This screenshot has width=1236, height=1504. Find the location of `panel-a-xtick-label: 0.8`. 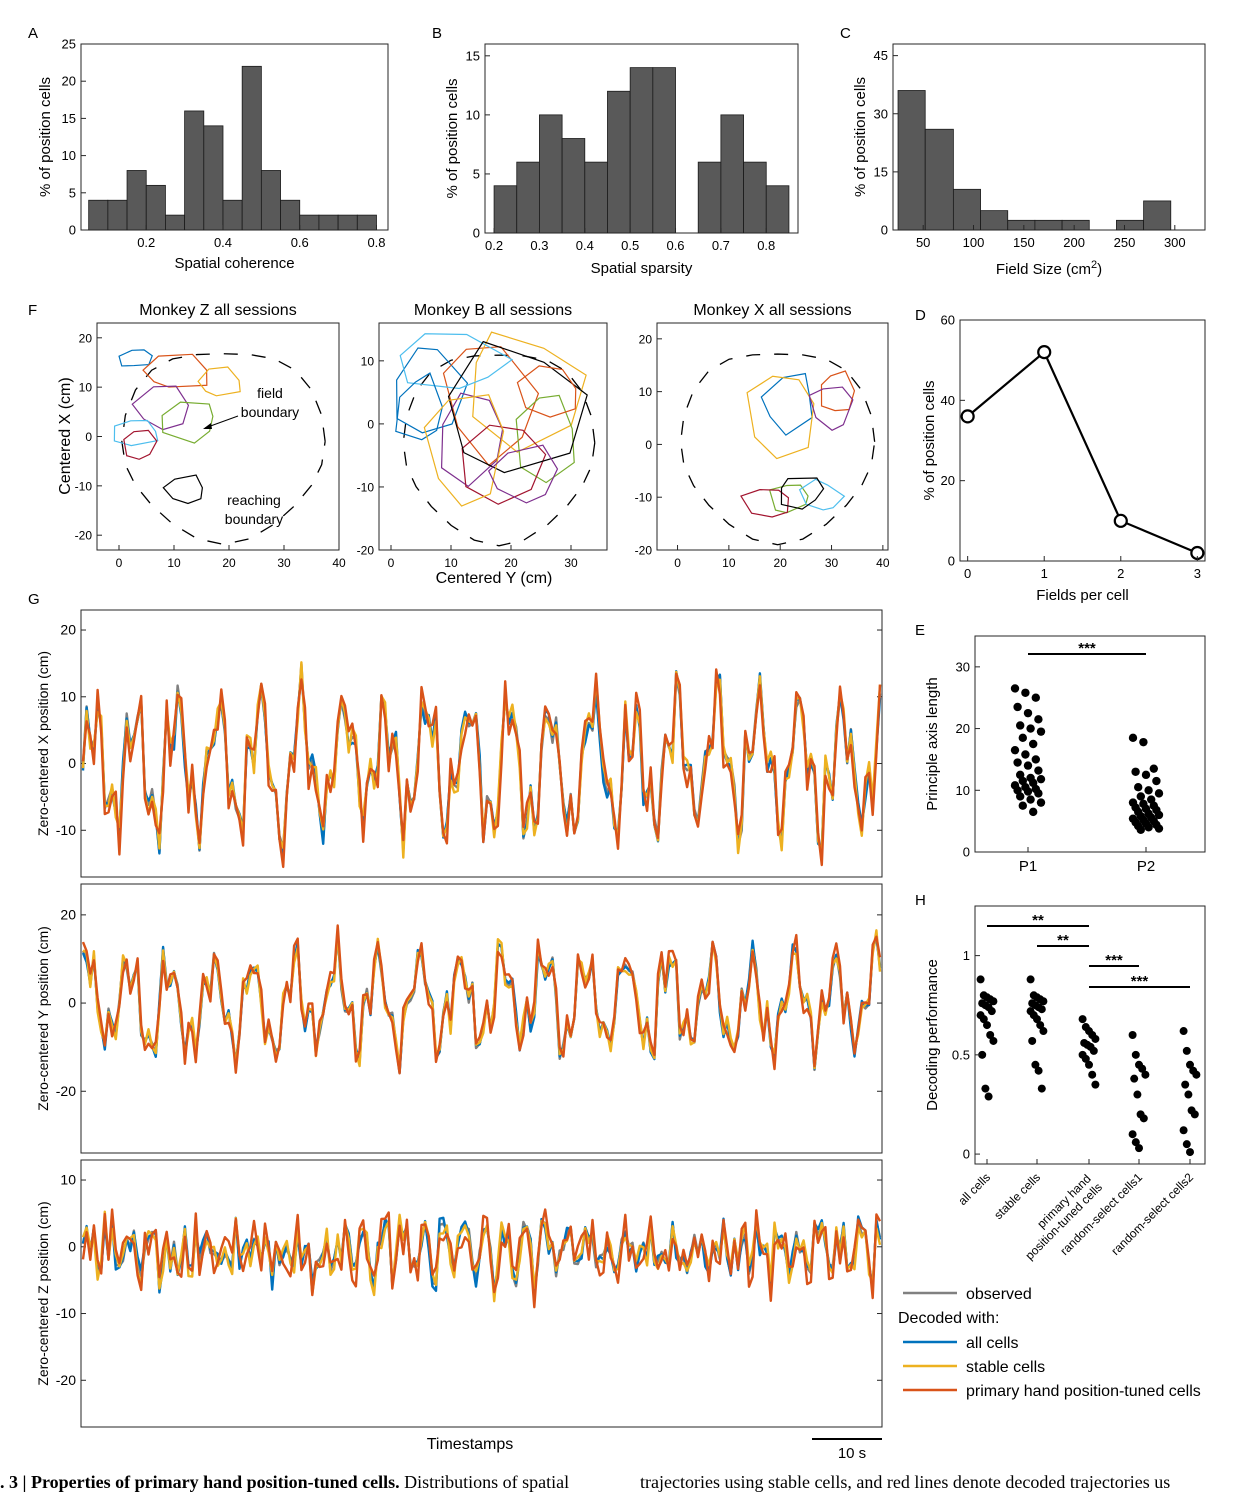

panel-a-xtick-label: 0.8 is located at coordinates (376, 242).